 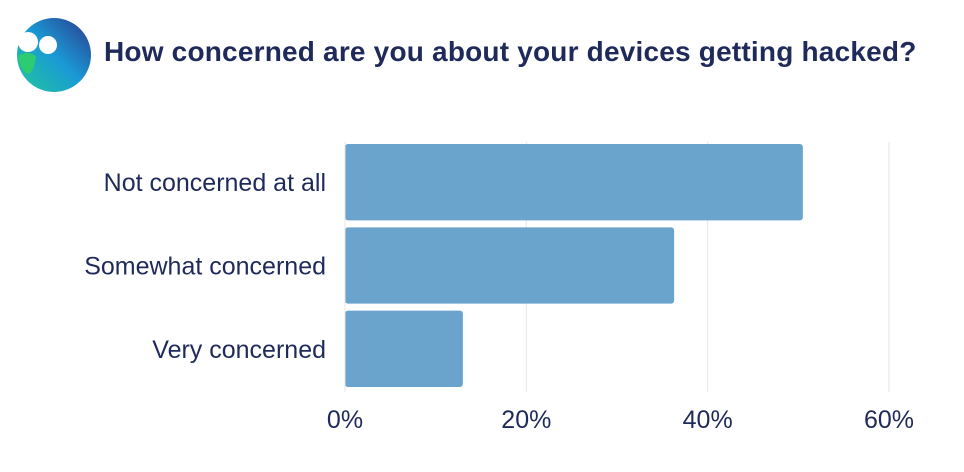 What do you see at coordinates (526, 420) in the screenshot?
I see `x-tick-label: 20%` at bounding box center [526, 420].